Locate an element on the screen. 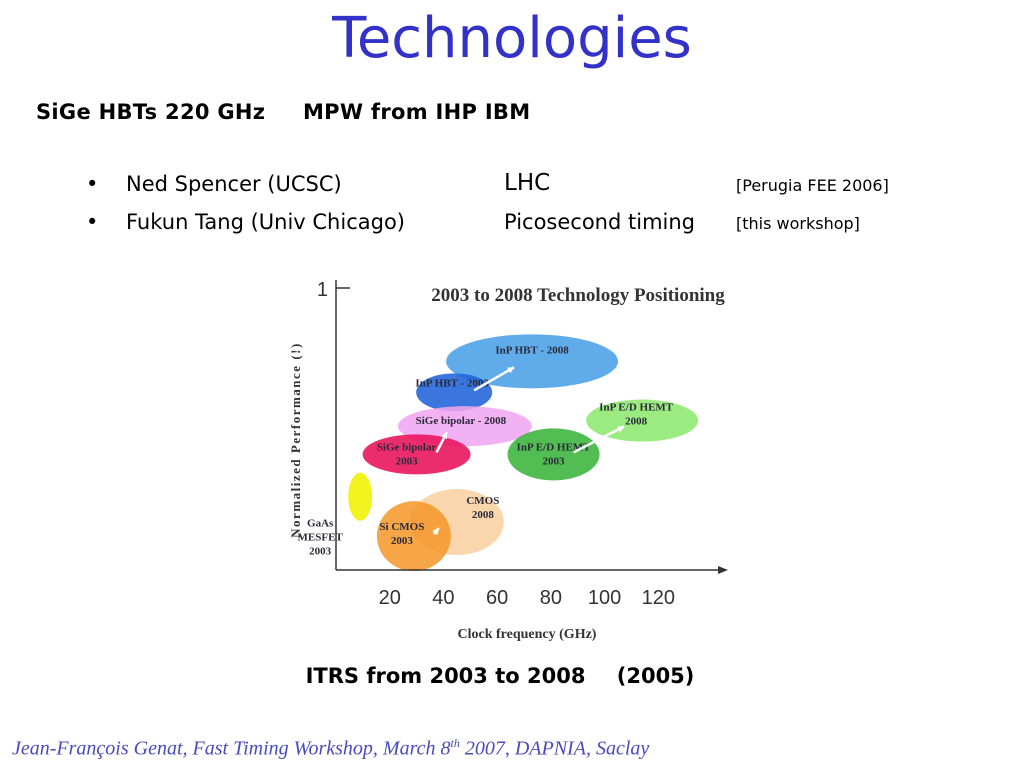 This screenshot has height=768, width=1024. footer-date-venue: 2007, DAPNIA, Saclay is located at coordinates (554, 748).